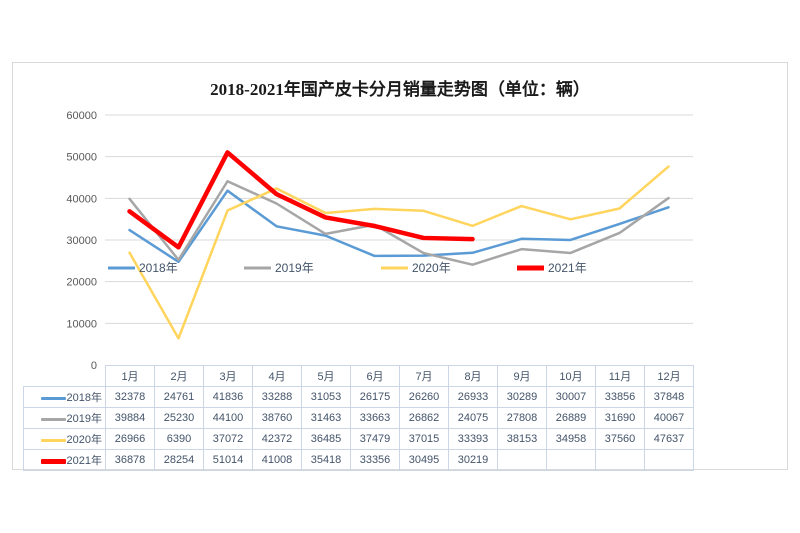 The width and height of the screenshot is (800, 533). I want to click on value-cell: 30219, so click(473, 460).